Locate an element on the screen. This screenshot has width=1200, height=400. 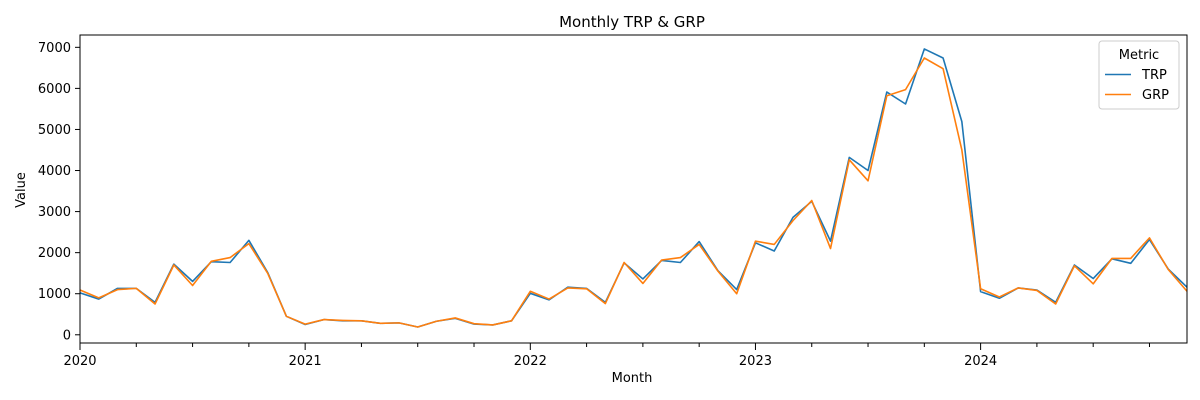
y-tick-label: 7000 is located at coordinates (54, 48).